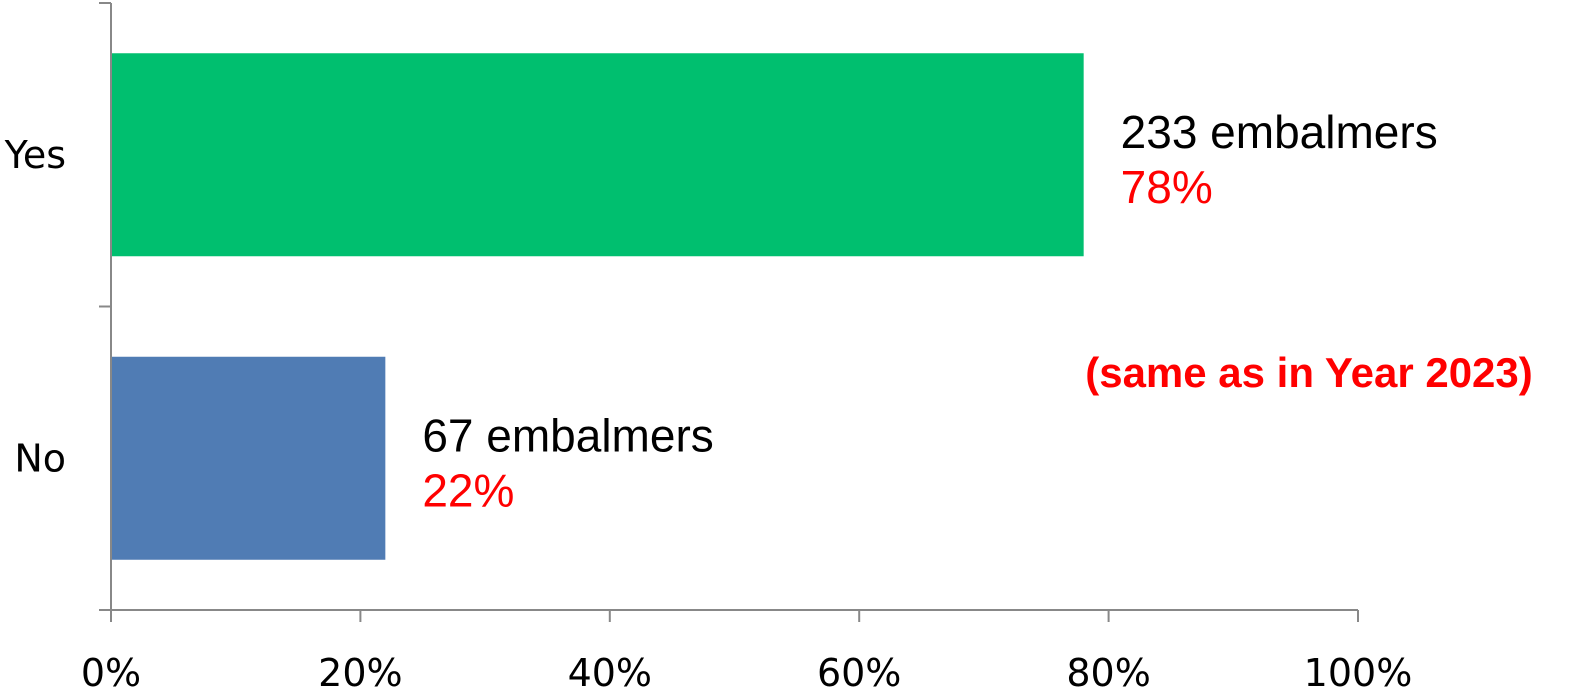  What do you see at coordinates (1279, 132) in the screenshot?
I see `count-label-yes: 233 embalmers` at bounding box center [1279, 132].